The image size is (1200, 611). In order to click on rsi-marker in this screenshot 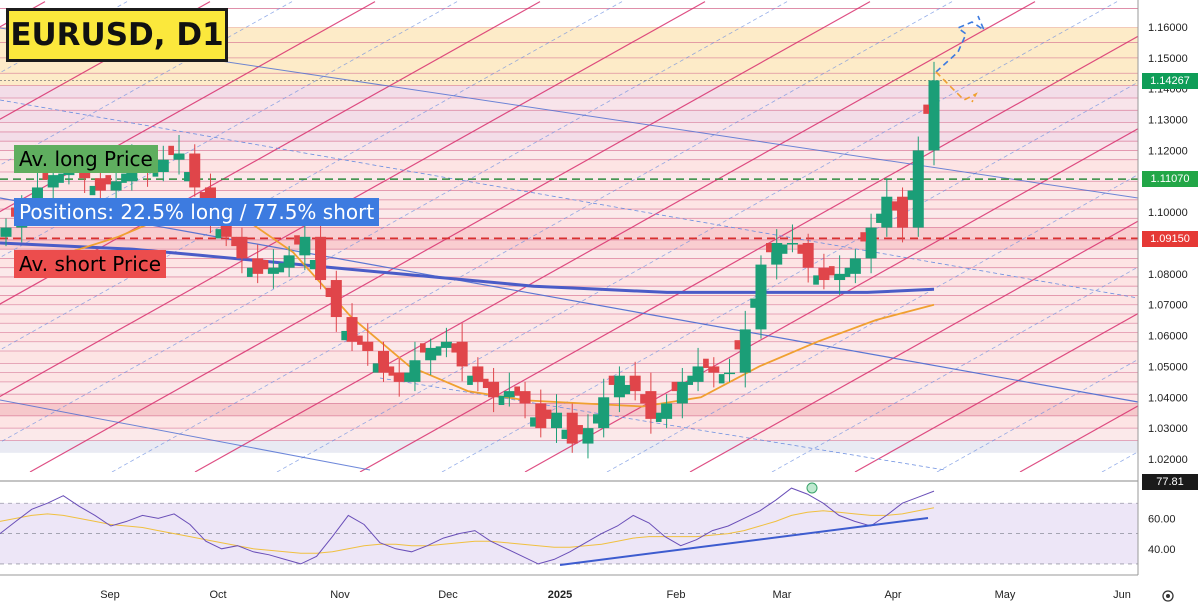, I will do `click(812, 488)`.